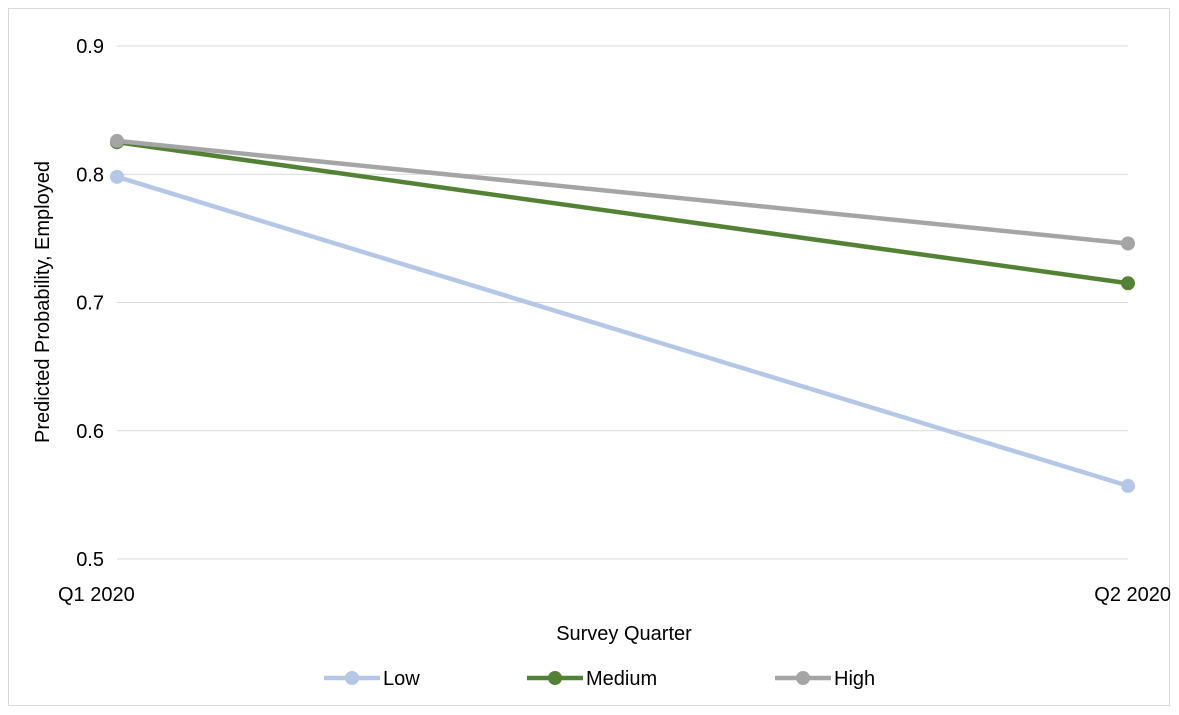 The image size is (1179, 715). Describe the element at coordinates (622, 192) in the screenshot. I see `series-line-high` at that location.